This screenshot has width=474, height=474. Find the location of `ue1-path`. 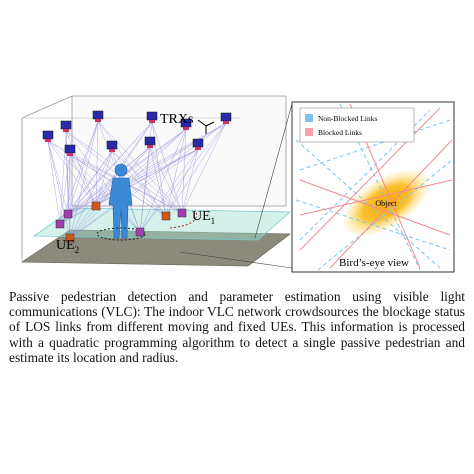

ue1-path is located at coordinates (183, 220).